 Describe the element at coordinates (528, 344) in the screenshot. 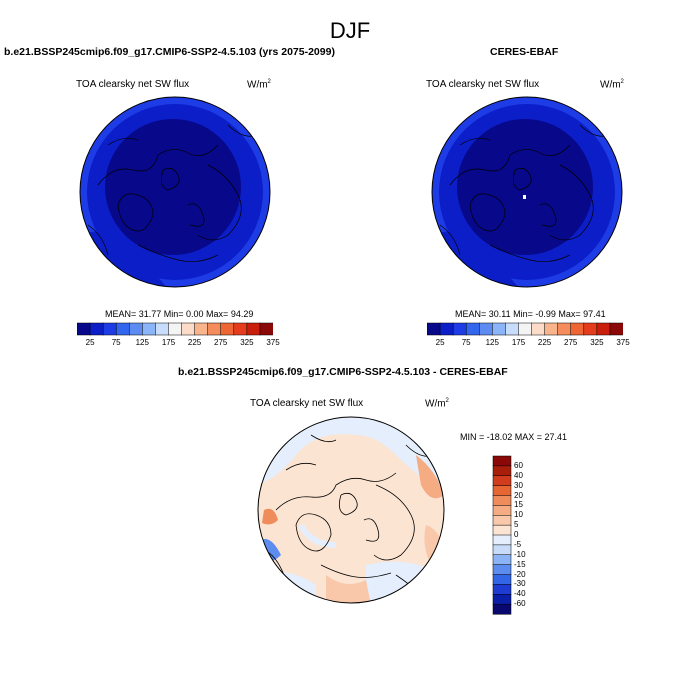

I see `obs-colorbar-ticks: 25 75 125 175 225 275 325 375` at that location.